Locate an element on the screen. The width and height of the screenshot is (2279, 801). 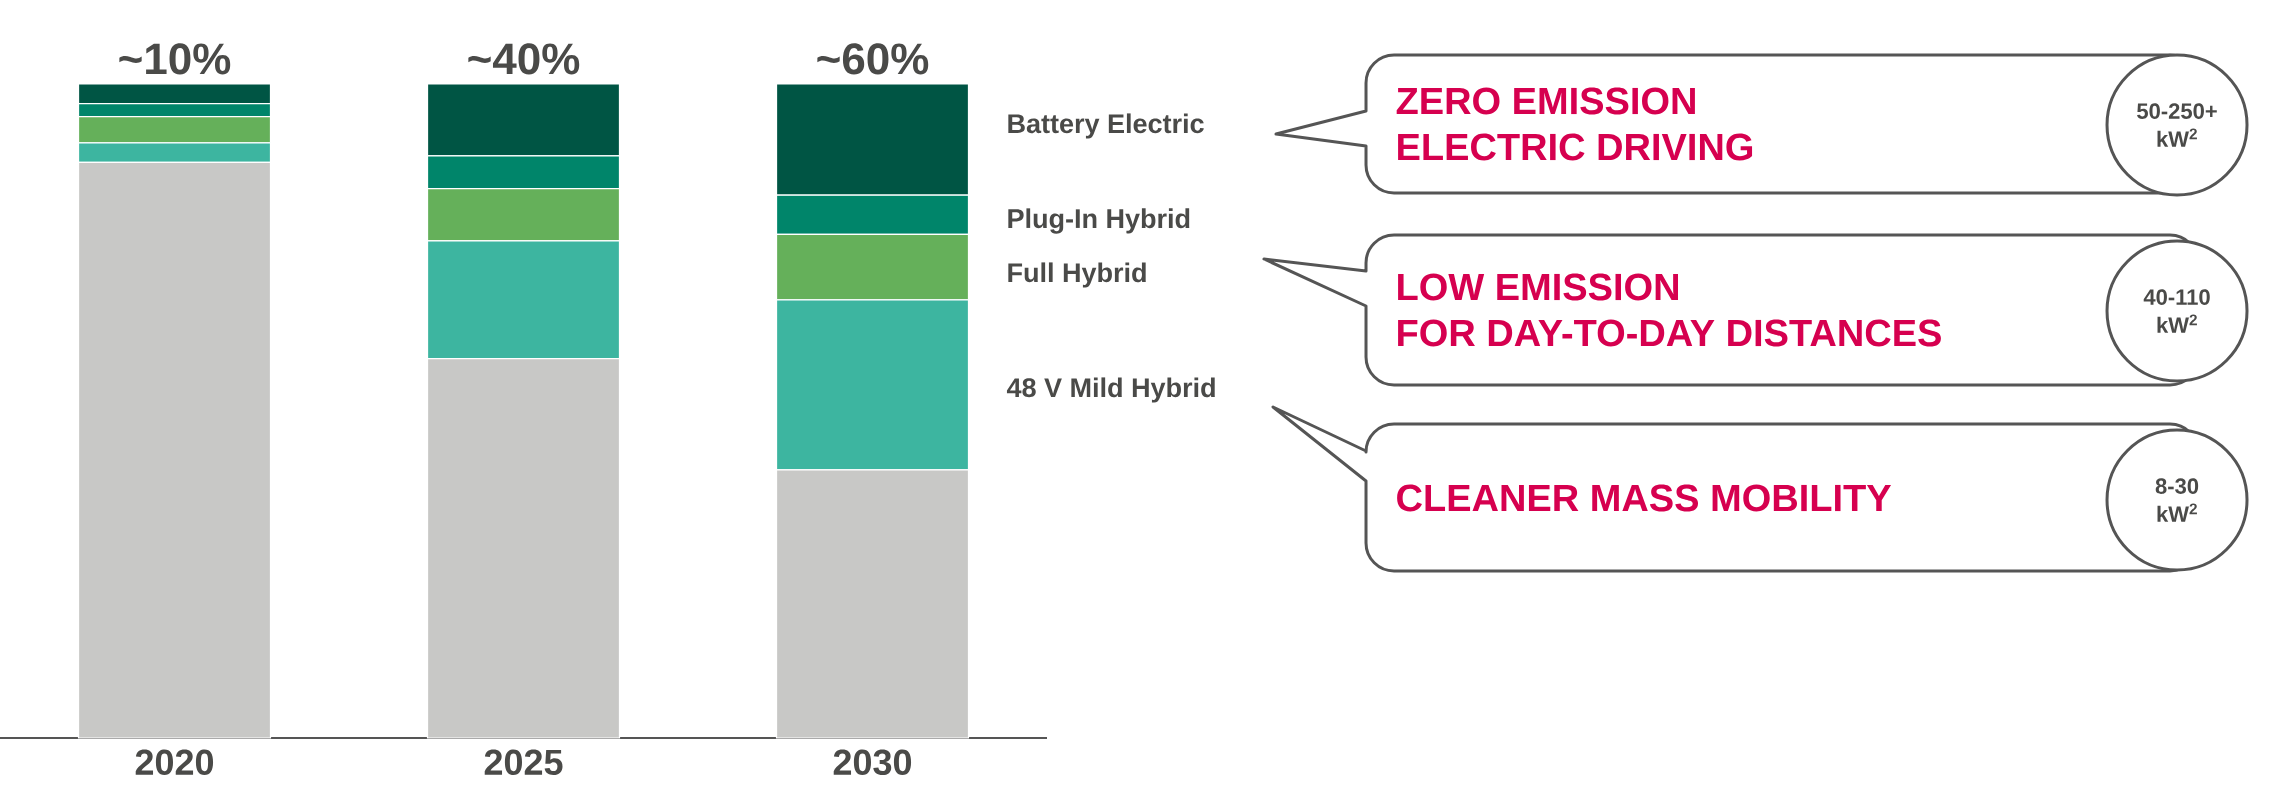
annotation: ~60% is located at coordinates (873, 59).